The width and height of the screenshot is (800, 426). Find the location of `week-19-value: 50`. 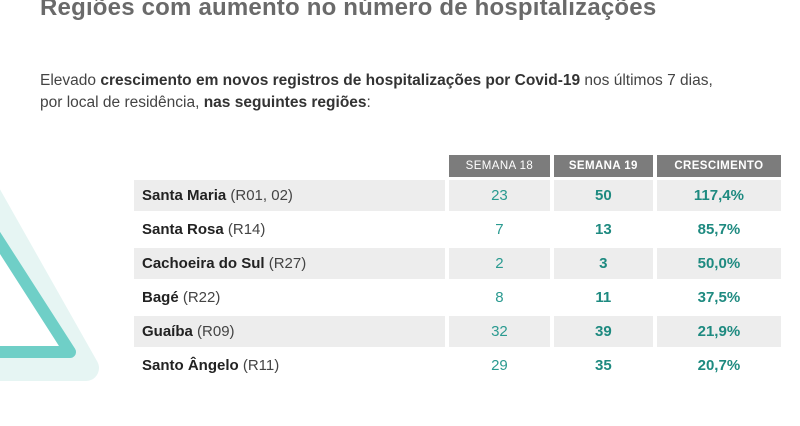

week-19-value: 50 is located at coordinates (603, 195).